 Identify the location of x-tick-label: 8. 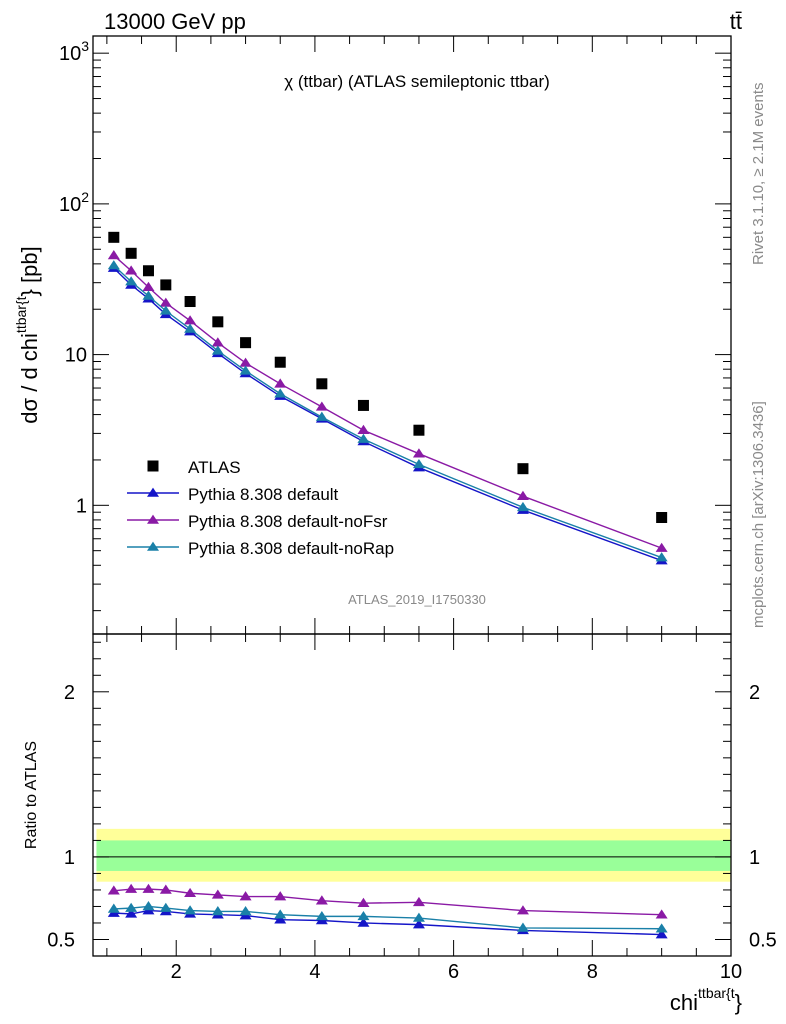
(592, 972).